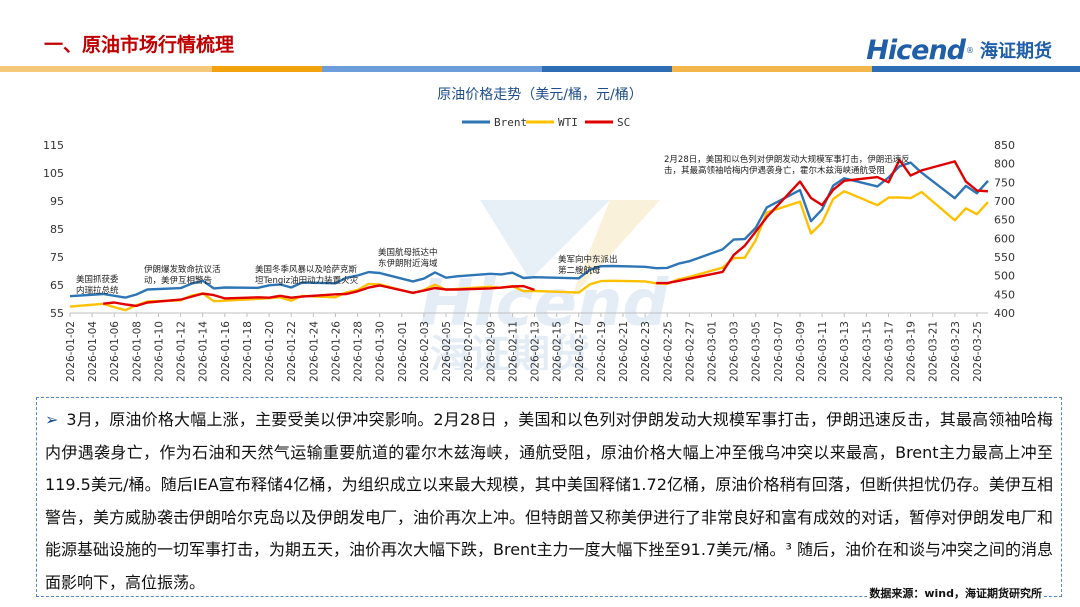 The height and width of the screenshot is (607, 1080). What do you see at coordinates (602, 351) in the screenshot?
I see `x-tick-label: 2026-02-19` at bounding box center [602, 351].